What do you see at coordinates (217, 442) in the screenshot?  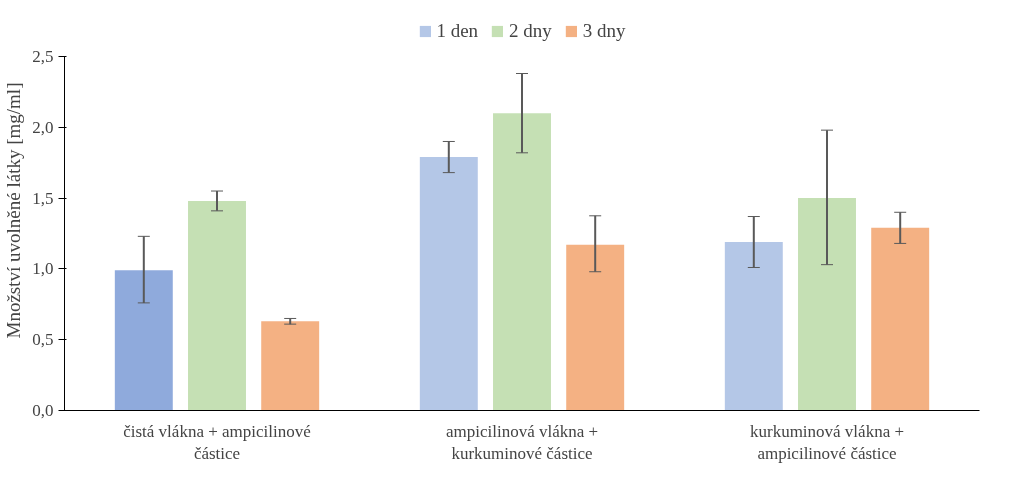 I see `x-tick-label: čistá vlákna + ampicilinové částice` at bounding box center [217, 442].